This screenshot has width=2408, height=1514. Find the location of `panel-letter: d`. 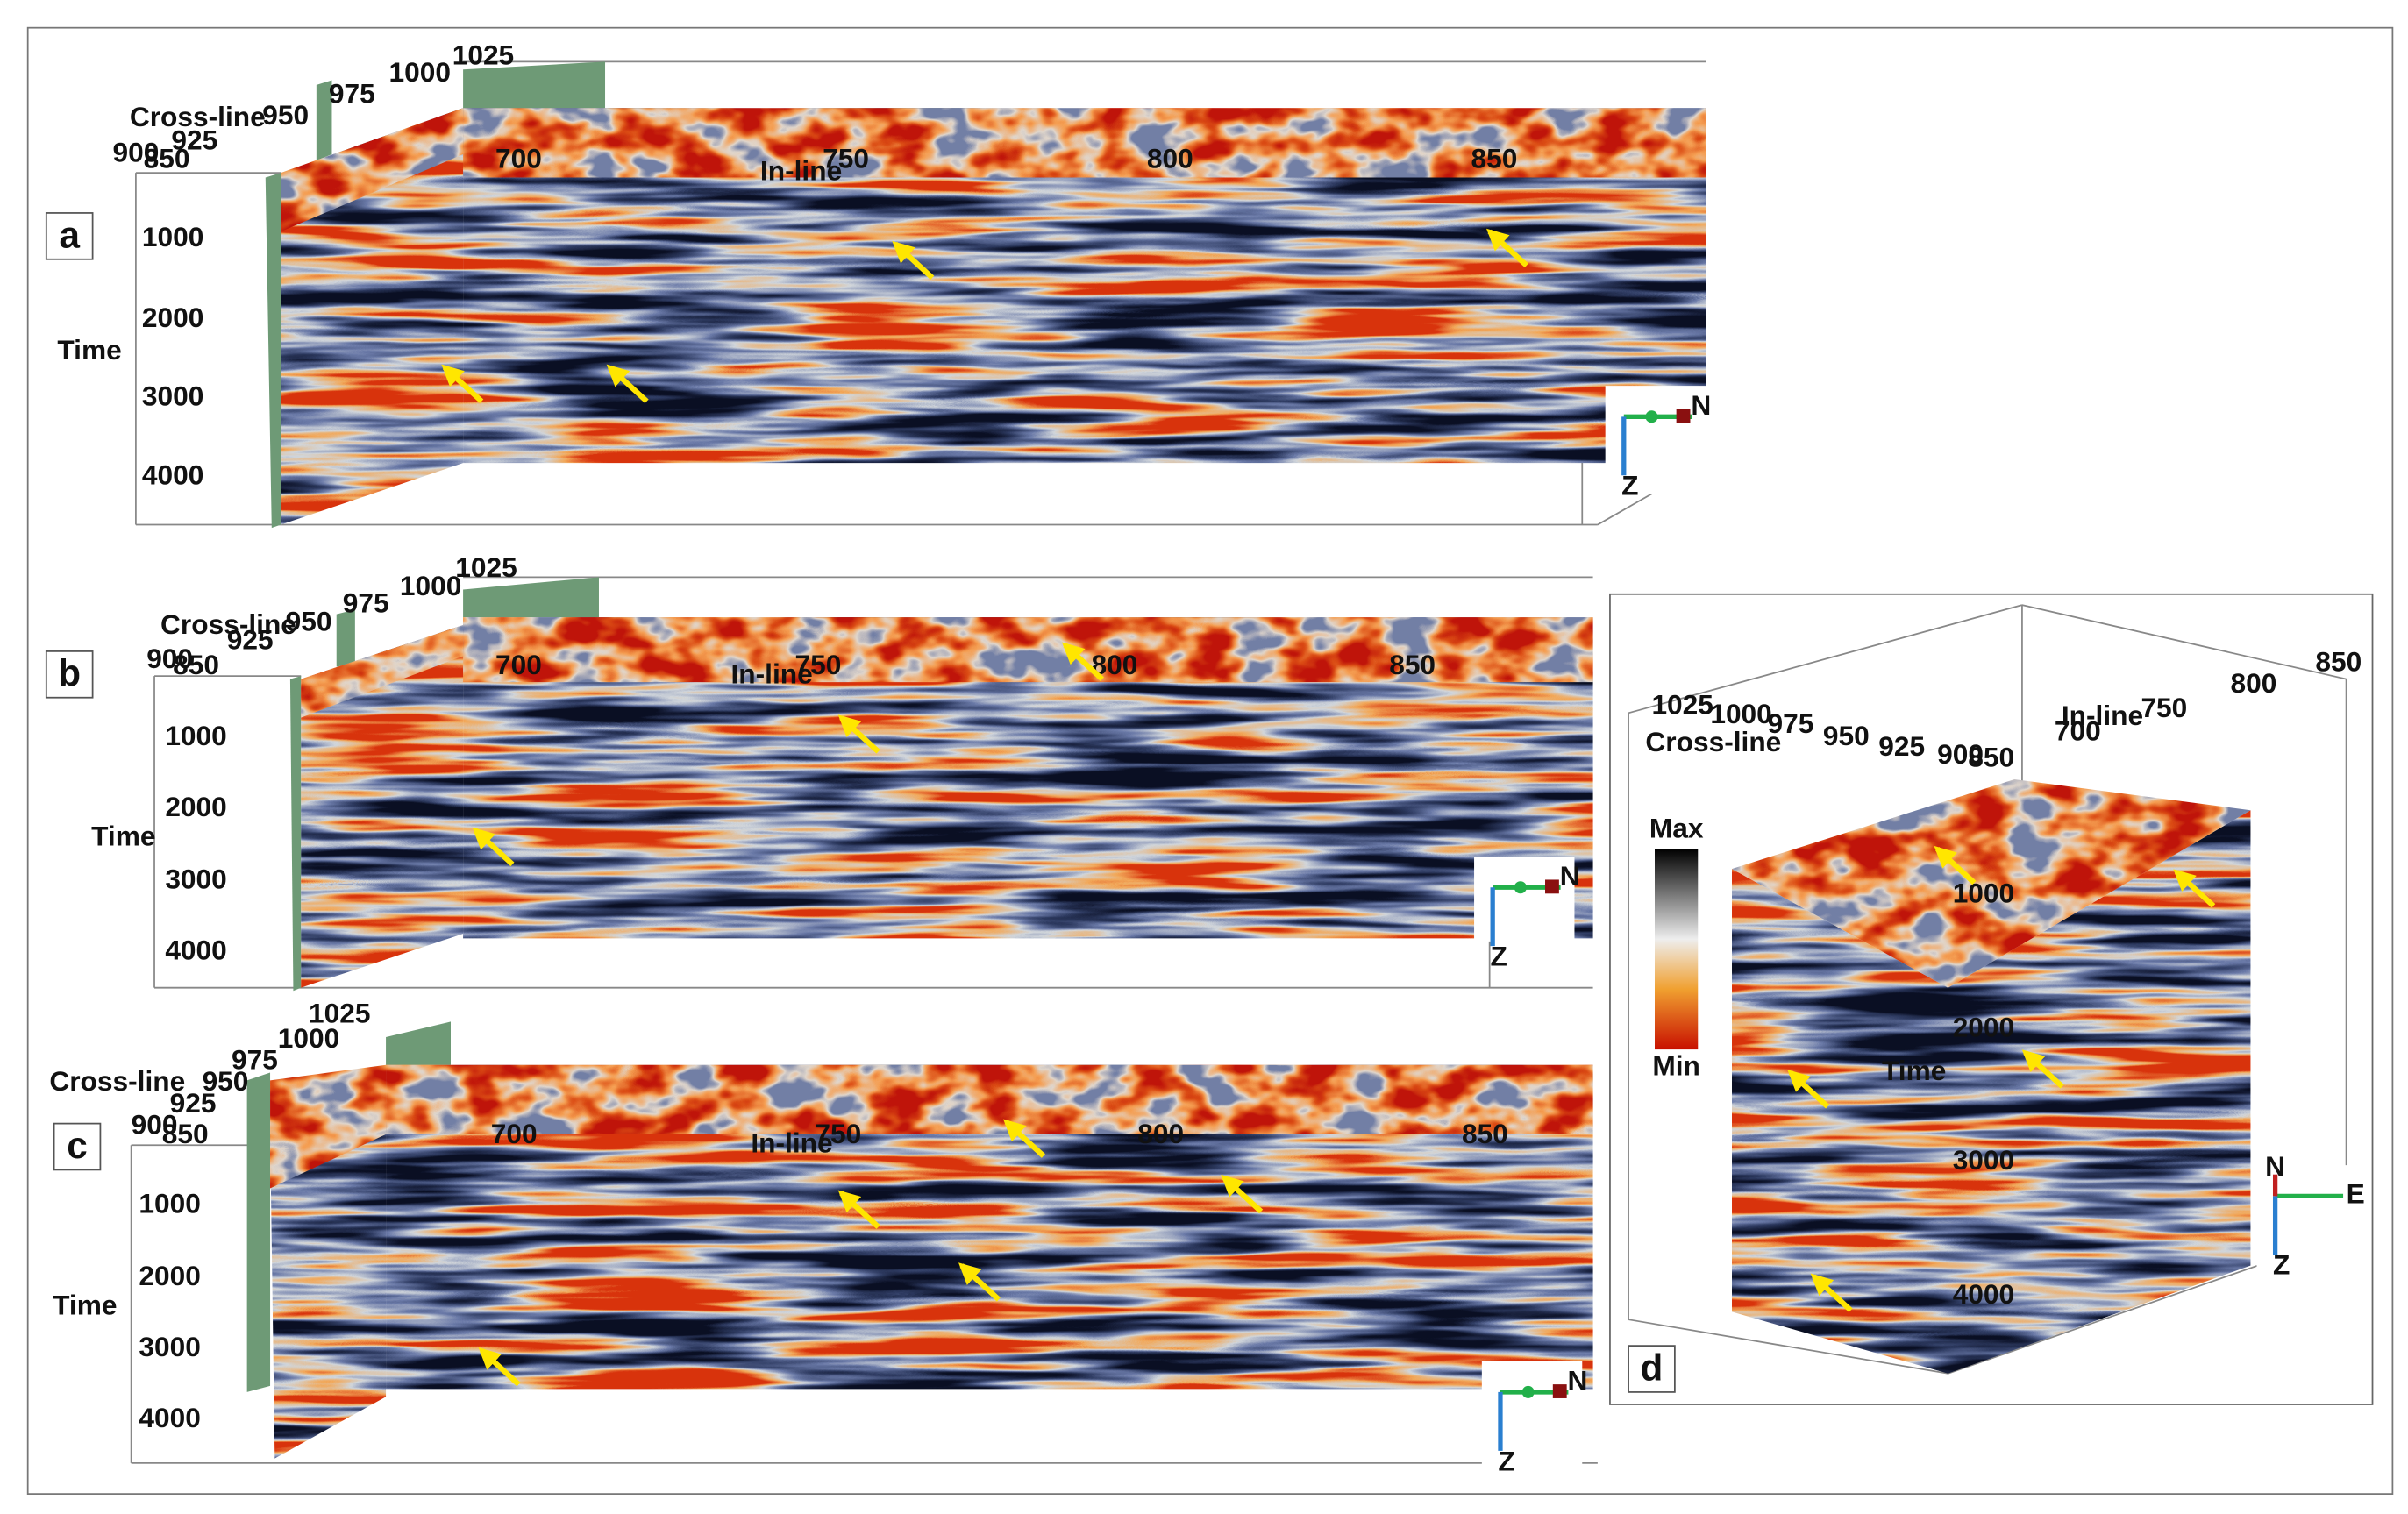

panel-letter: d is located at coordinates (1653, 1367).